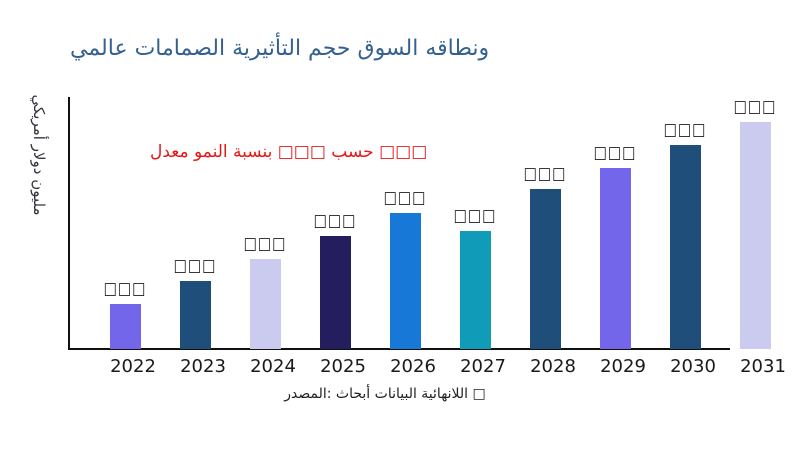  I want to click on x-tick-label-2029: 2029, so click(623, 366).